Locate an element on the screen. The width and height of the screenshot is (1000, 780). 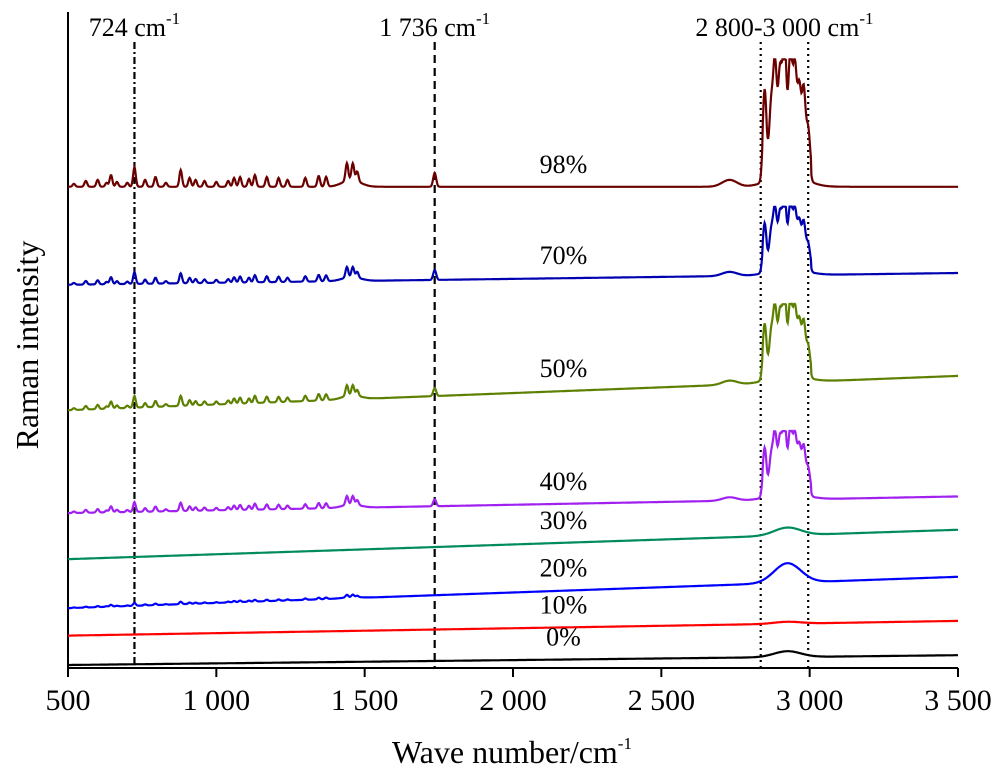
peak-annotation: 2 800-3 000 cm-1 is located at coordinates (784, 25).